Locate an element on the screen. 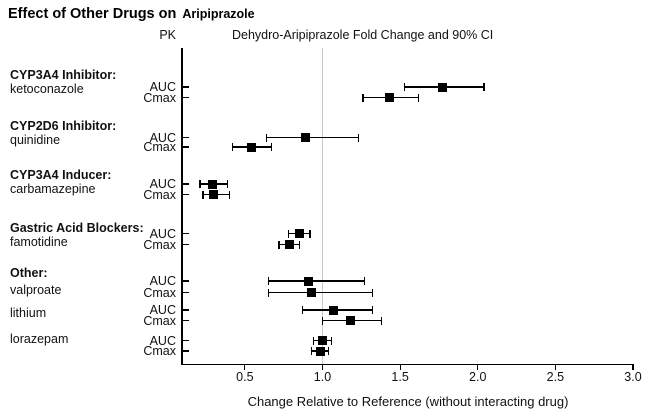 Image resolution: width=648 pixels, height=420 pixels. x-tick-label: 2.0 is located at coordinates (478, 377).